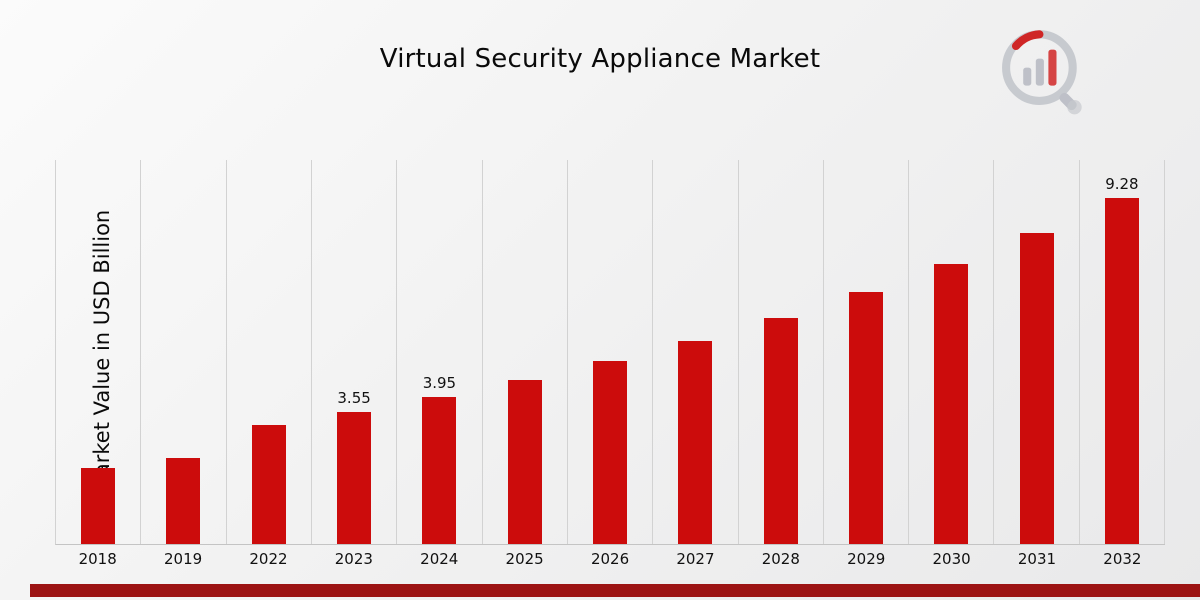 This screenshot has height=600, width=1200. What do you see at coordinates (1037, 559) in the screenshot?
I see `x-tick-2031: 2031` at bounding box center [1037, 559].